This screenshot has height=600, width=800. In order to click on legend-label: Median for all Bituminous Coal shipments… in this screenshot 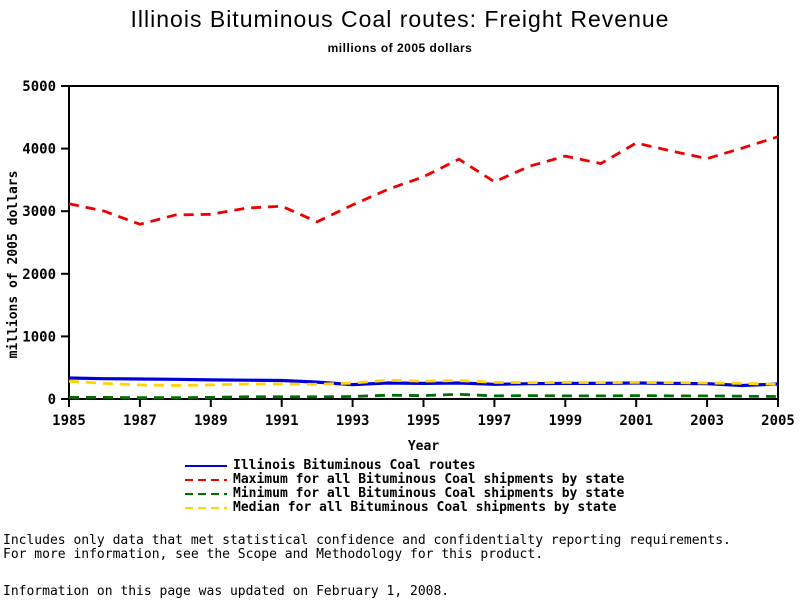, I will do `click(425, 507)`.